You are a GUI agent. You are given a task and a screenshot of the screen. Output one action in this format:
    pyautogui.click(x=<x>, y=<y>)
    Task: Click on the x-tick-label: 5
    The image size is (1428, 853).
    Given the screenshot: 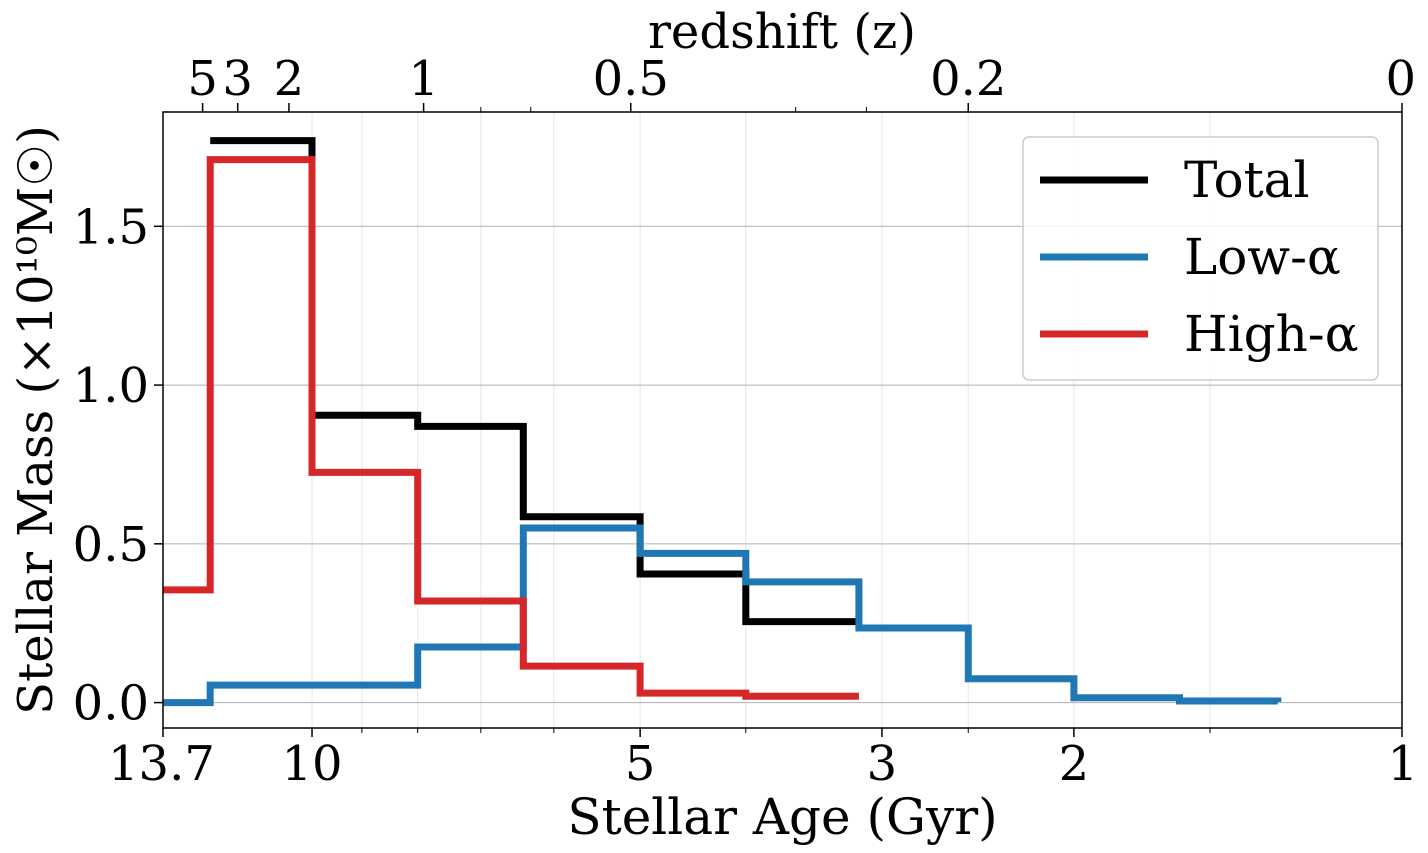 What is the action you would take?
    pyautogui.click(x=640, y=764)
    